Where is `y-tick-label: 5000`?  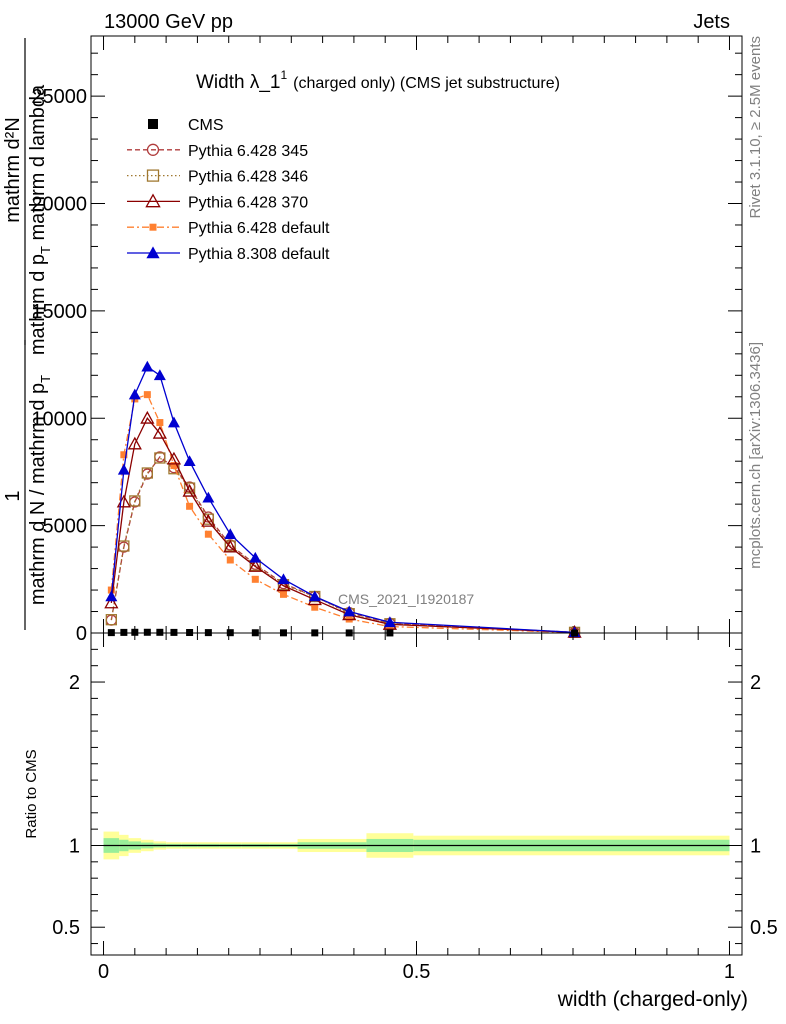
y-tick-label: 5000 is located at coordinates (65, 527).